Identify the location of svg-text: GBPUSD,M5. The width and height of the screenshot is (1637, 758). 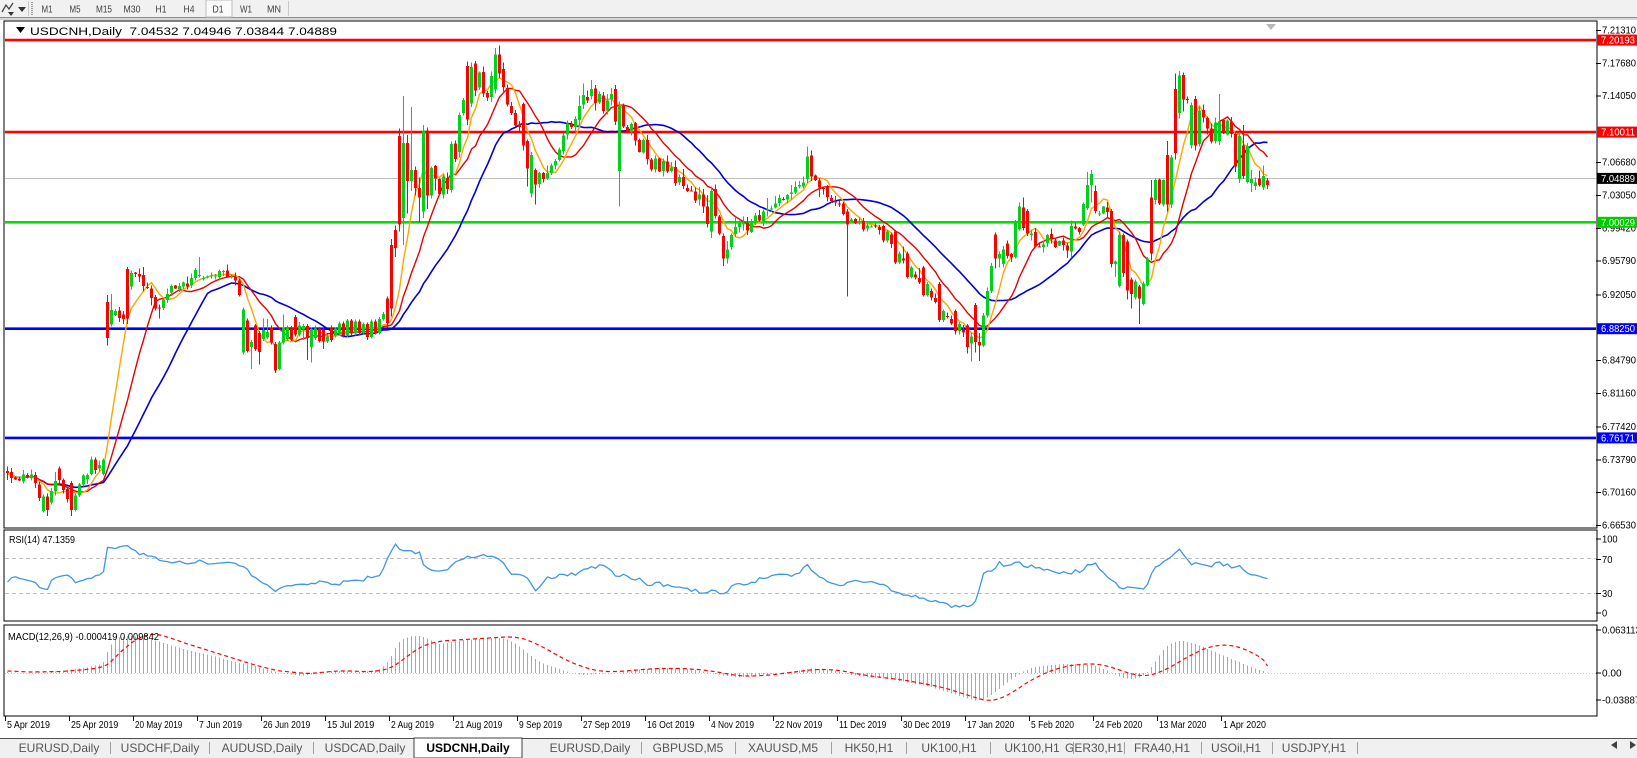
(688, 748).